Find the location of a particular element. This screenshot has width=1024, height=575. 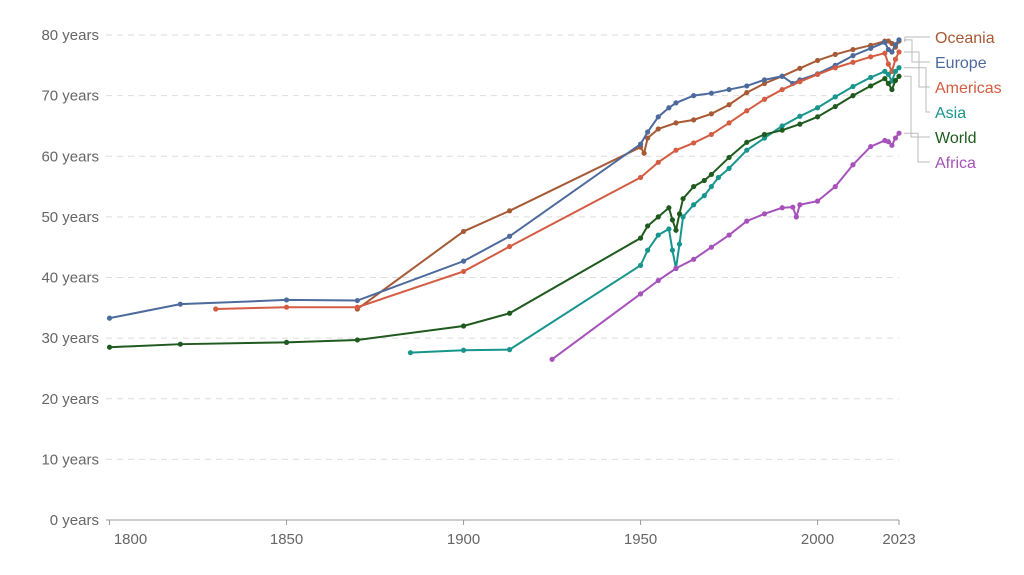

x-tick-label: 2023 is located at coordinates (898, 539).